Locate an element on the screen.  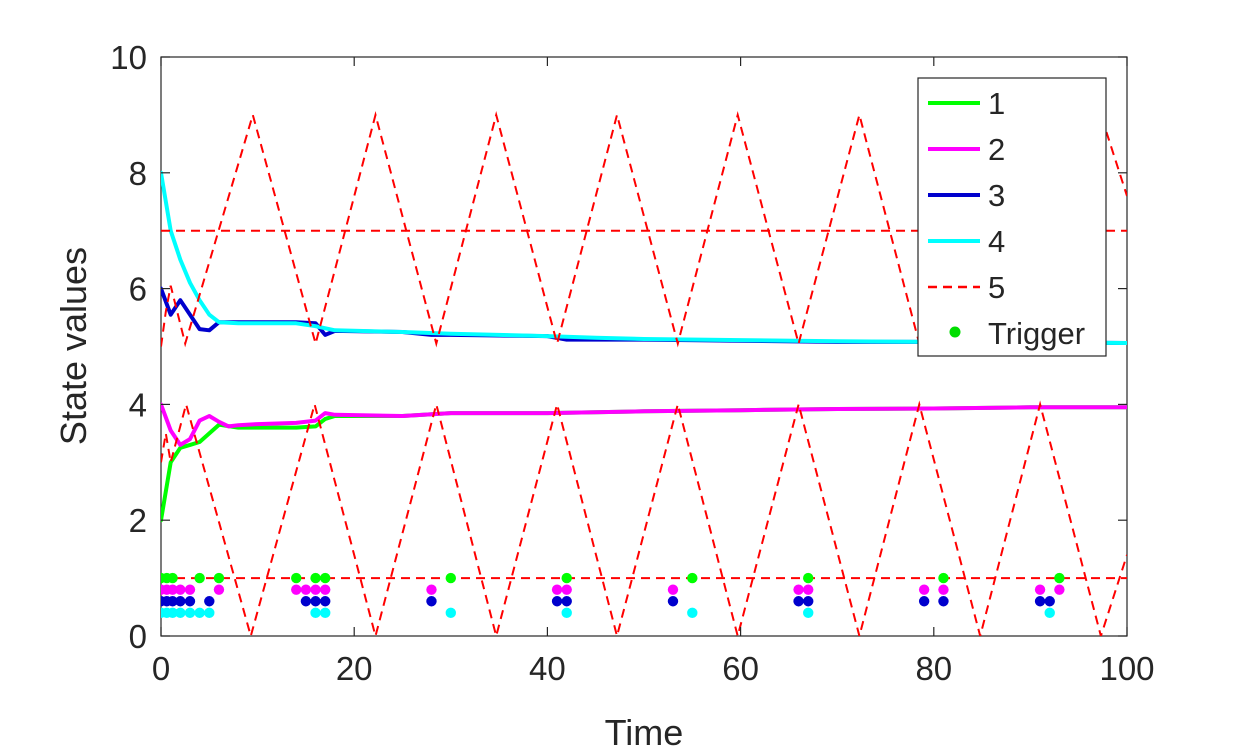
y-axis-label: State values is located at coordinates (73, 346).